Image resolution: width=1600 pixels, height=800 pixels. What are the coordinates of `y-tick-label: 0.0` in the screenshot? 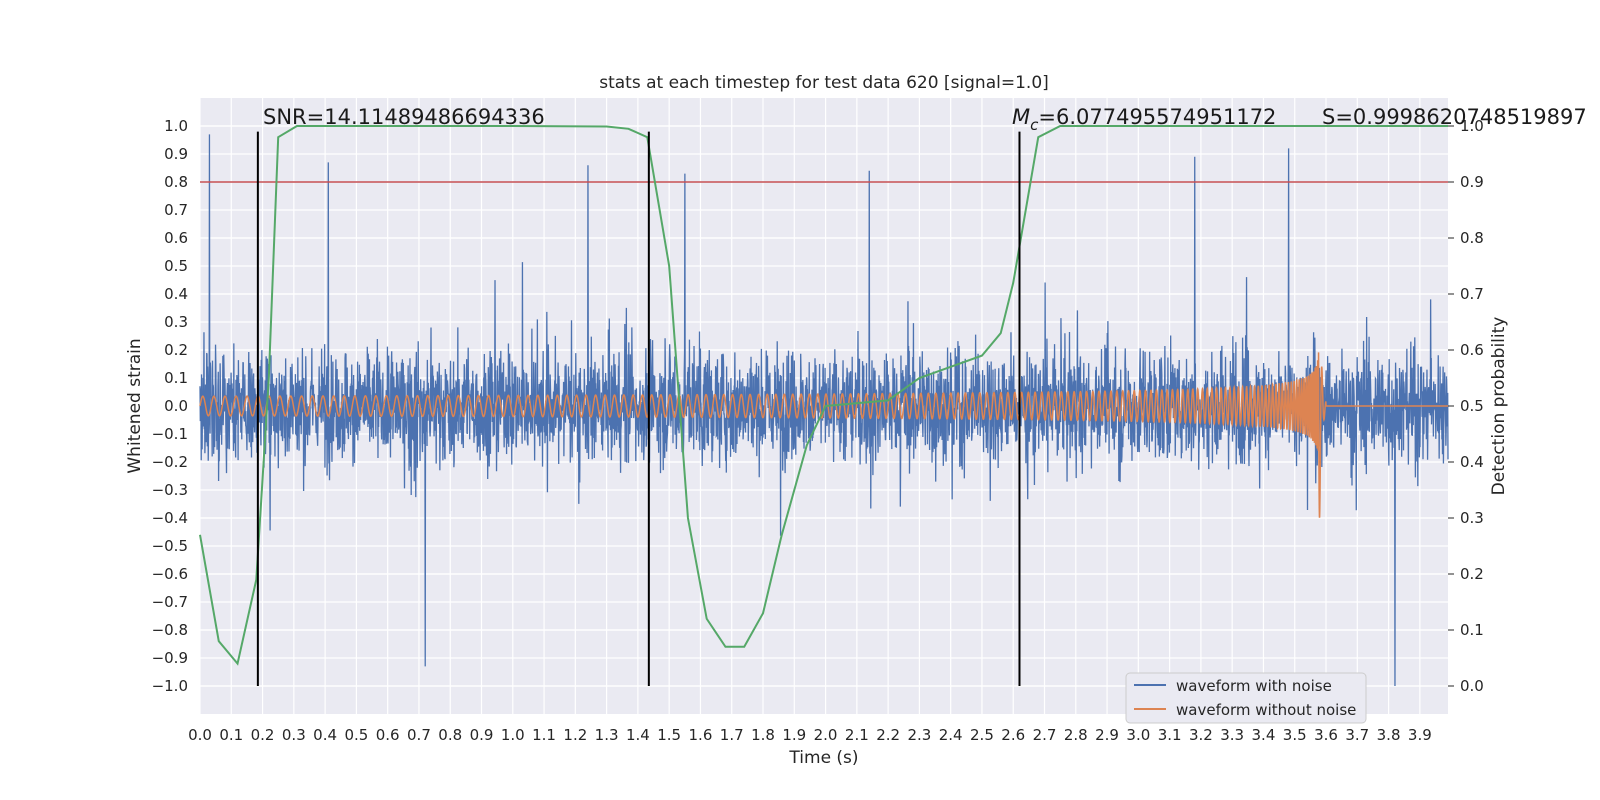 It's located at (176, 406).